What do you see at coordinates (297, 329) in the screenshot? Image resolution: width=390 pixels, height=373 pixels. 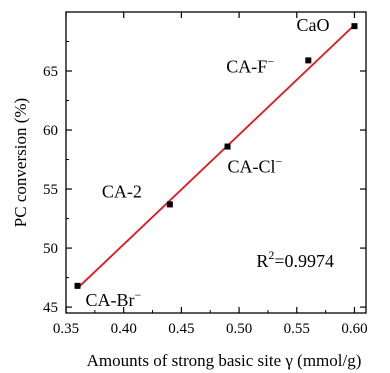 I see `x-tick-label: 0.55` at bounding box center [297, 329].